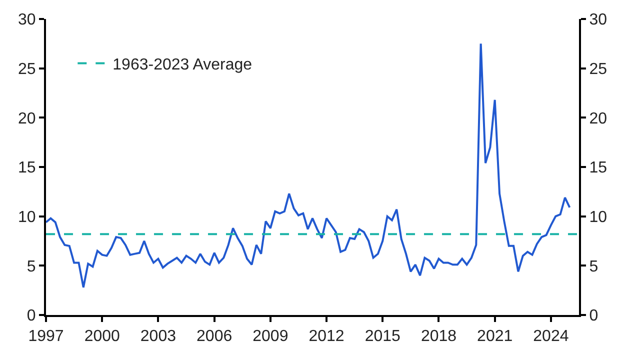 This screenshot has width=631, height=357. I want to click on y-tick-label: 0, so click(31, 316).